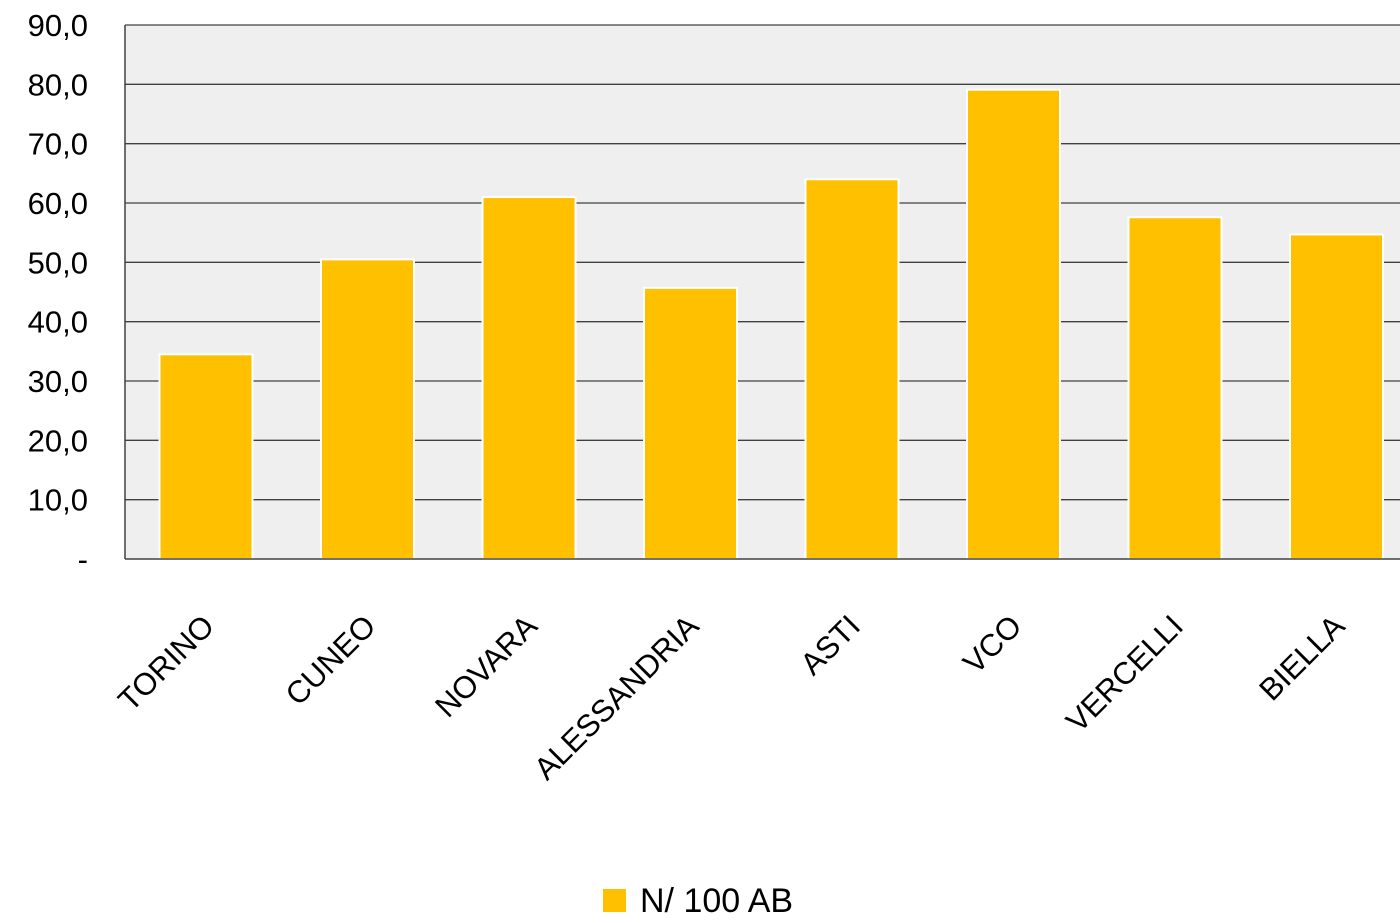  What do you see at coordinates (58, 292) in the screenshot?
I see `y-axis: - 10,0 20,0 30,0 40,0 50,0 60,0 70,0 80,0 90,0` at bounding box center [58, 292].